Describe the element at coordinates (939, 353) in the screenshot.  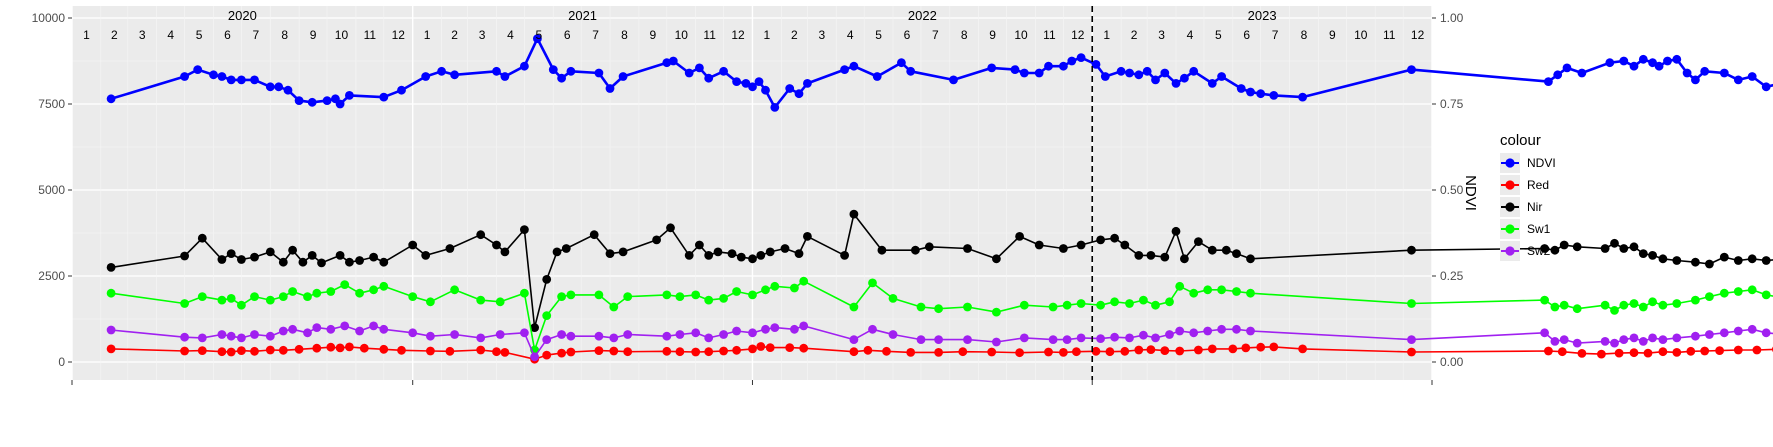
I see `series-red` at that location.